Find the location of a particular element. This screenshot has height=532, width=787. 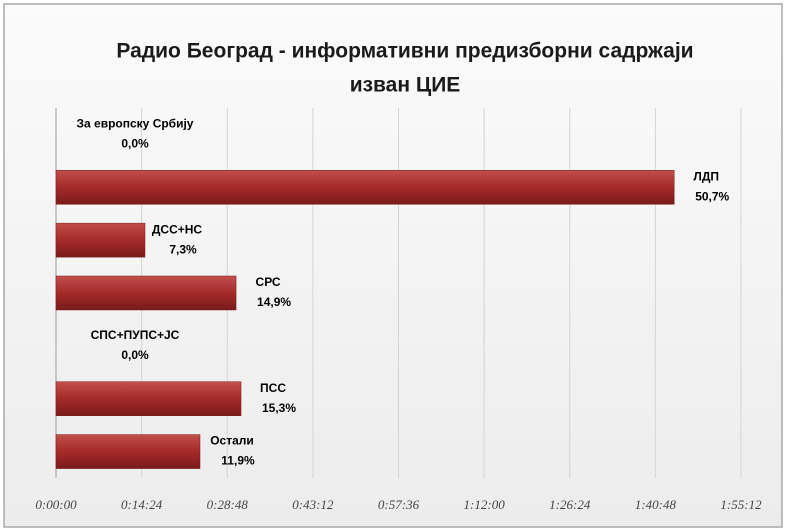

data-label-name: ДСС+НС is located at coordinates (177, 229).